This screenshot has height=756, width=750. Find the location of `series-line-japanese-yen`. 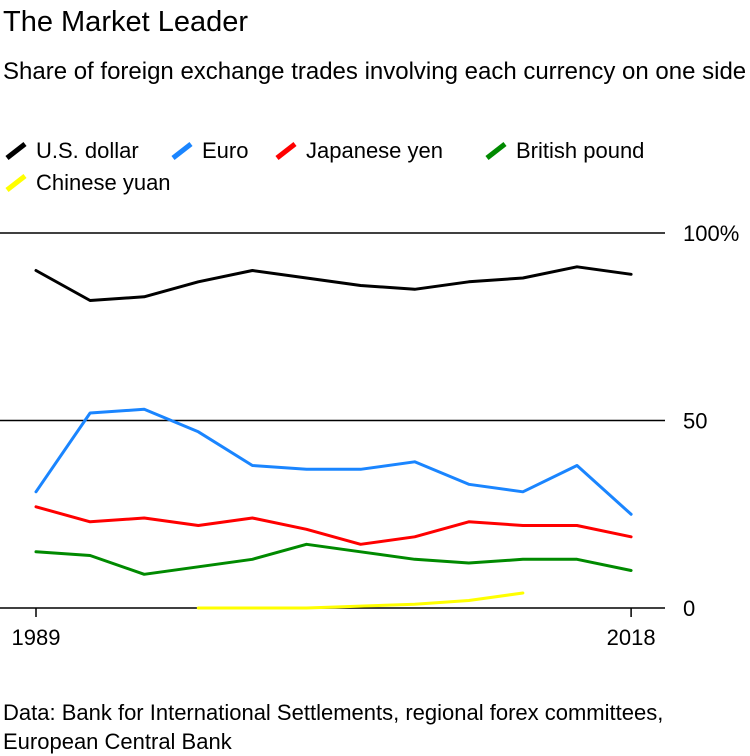

series-line-japanese-yen is located at coordinates (333, 525).